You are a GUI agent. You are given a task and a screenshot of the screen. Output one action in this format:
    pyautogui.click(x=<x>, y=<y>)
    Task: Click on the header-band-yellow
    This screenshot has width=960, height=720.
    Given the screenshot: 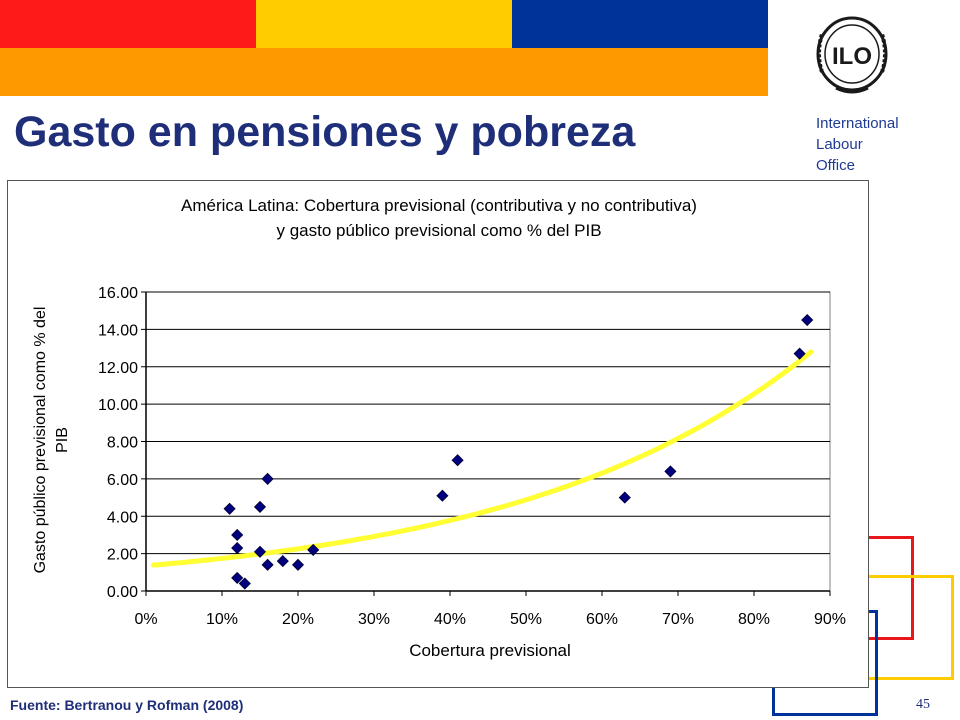 What is the action you would take?
    pyautogui.click(x=384, y=24)
    